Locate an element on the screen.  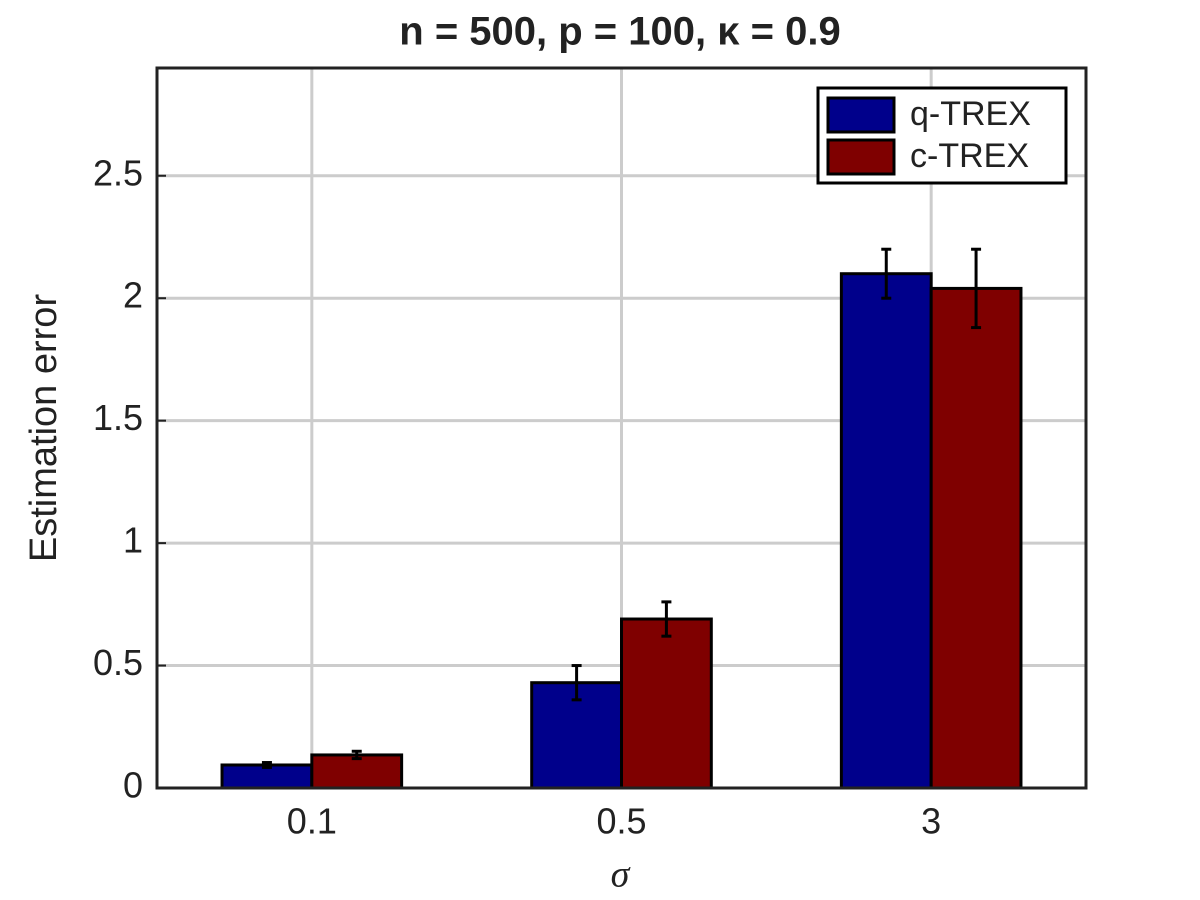
x-tick-label: 0.1 is located at coordinates (312, 821).